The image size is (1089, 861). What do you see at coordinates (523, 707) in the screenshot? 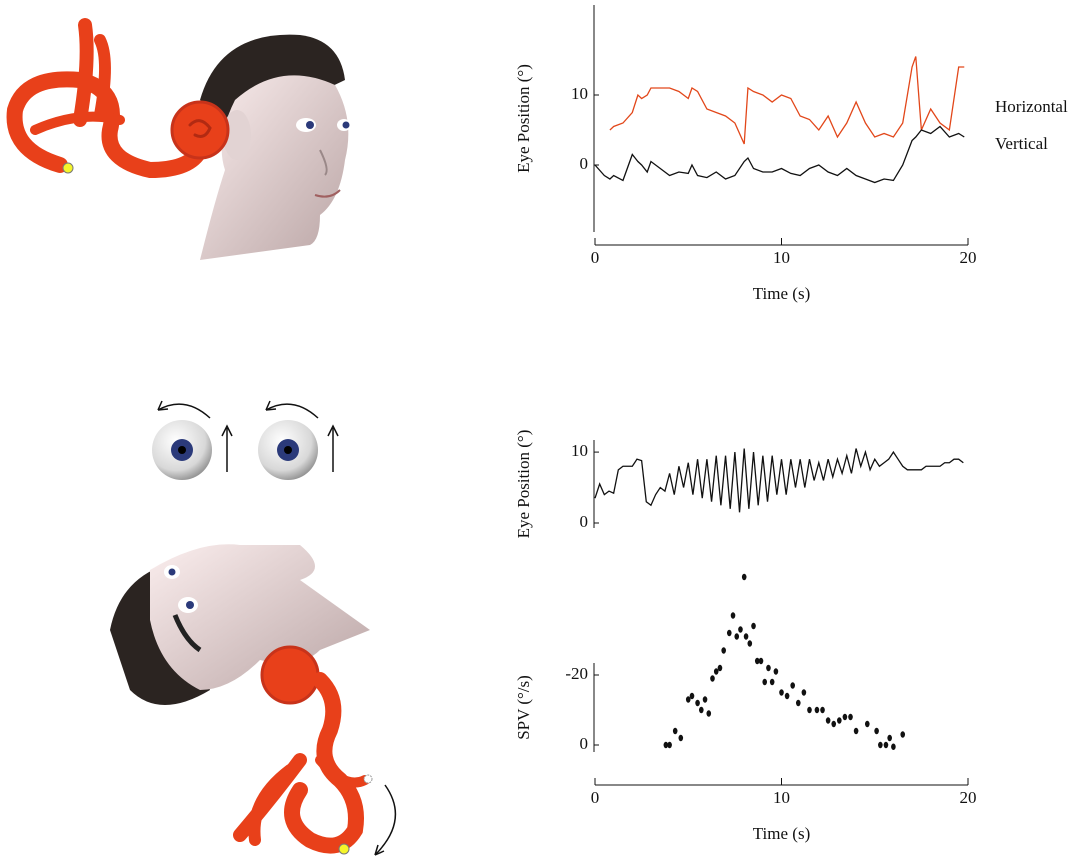
I see `y-axis-label: SPV (°/s)` at bounding box center [523, 707].